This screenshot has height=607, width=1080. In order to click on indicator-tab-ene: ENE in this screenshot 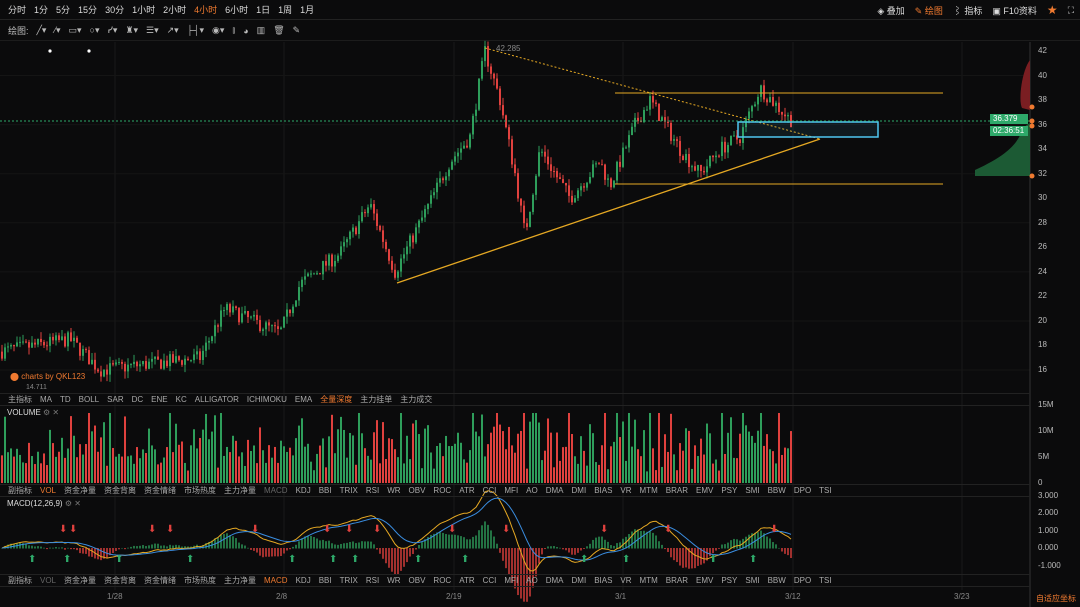, I will do `click(159, 399)`.